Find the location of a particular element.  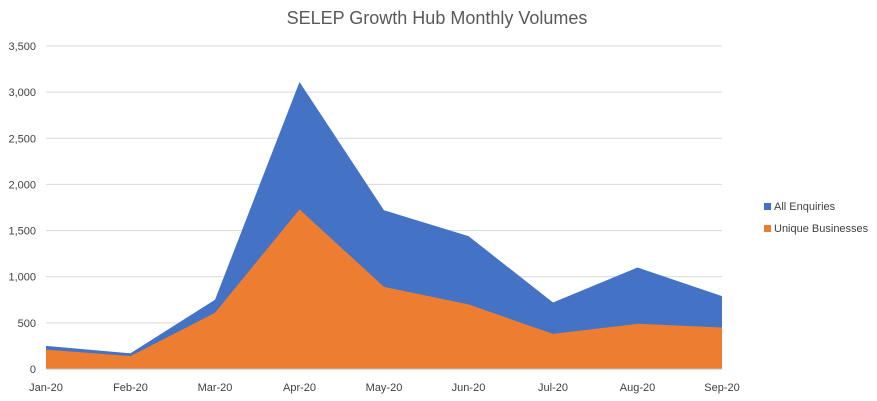

x-tick-label: Jul-20 is located at coordinates (553, 388).